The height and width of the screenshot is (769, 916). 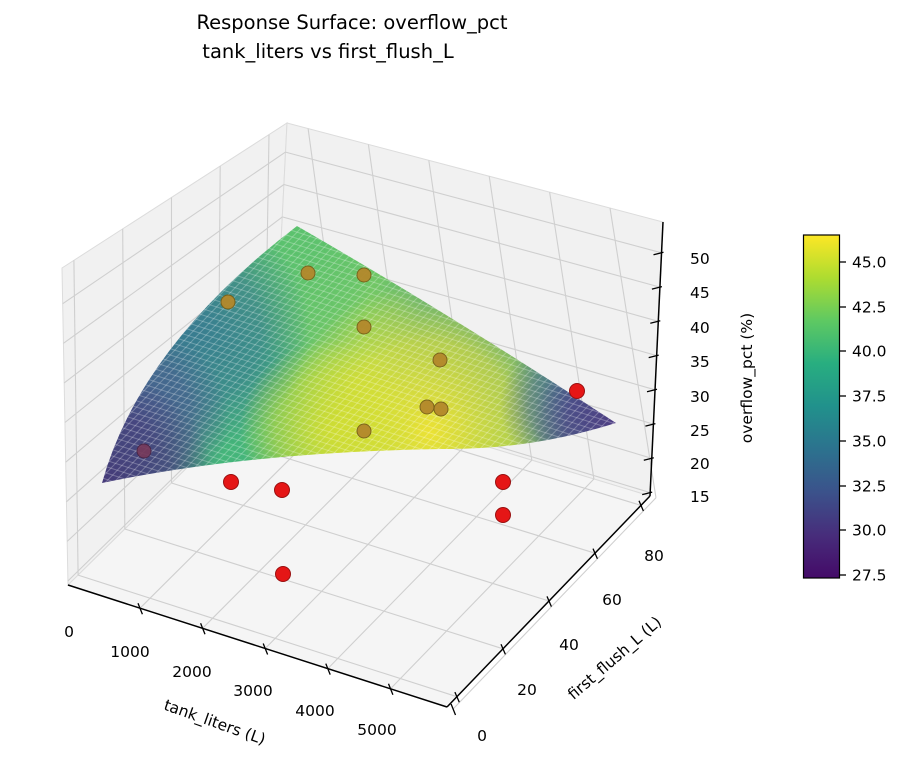 I want to click on z-tick-label: 25, so click(x=700, y=431).